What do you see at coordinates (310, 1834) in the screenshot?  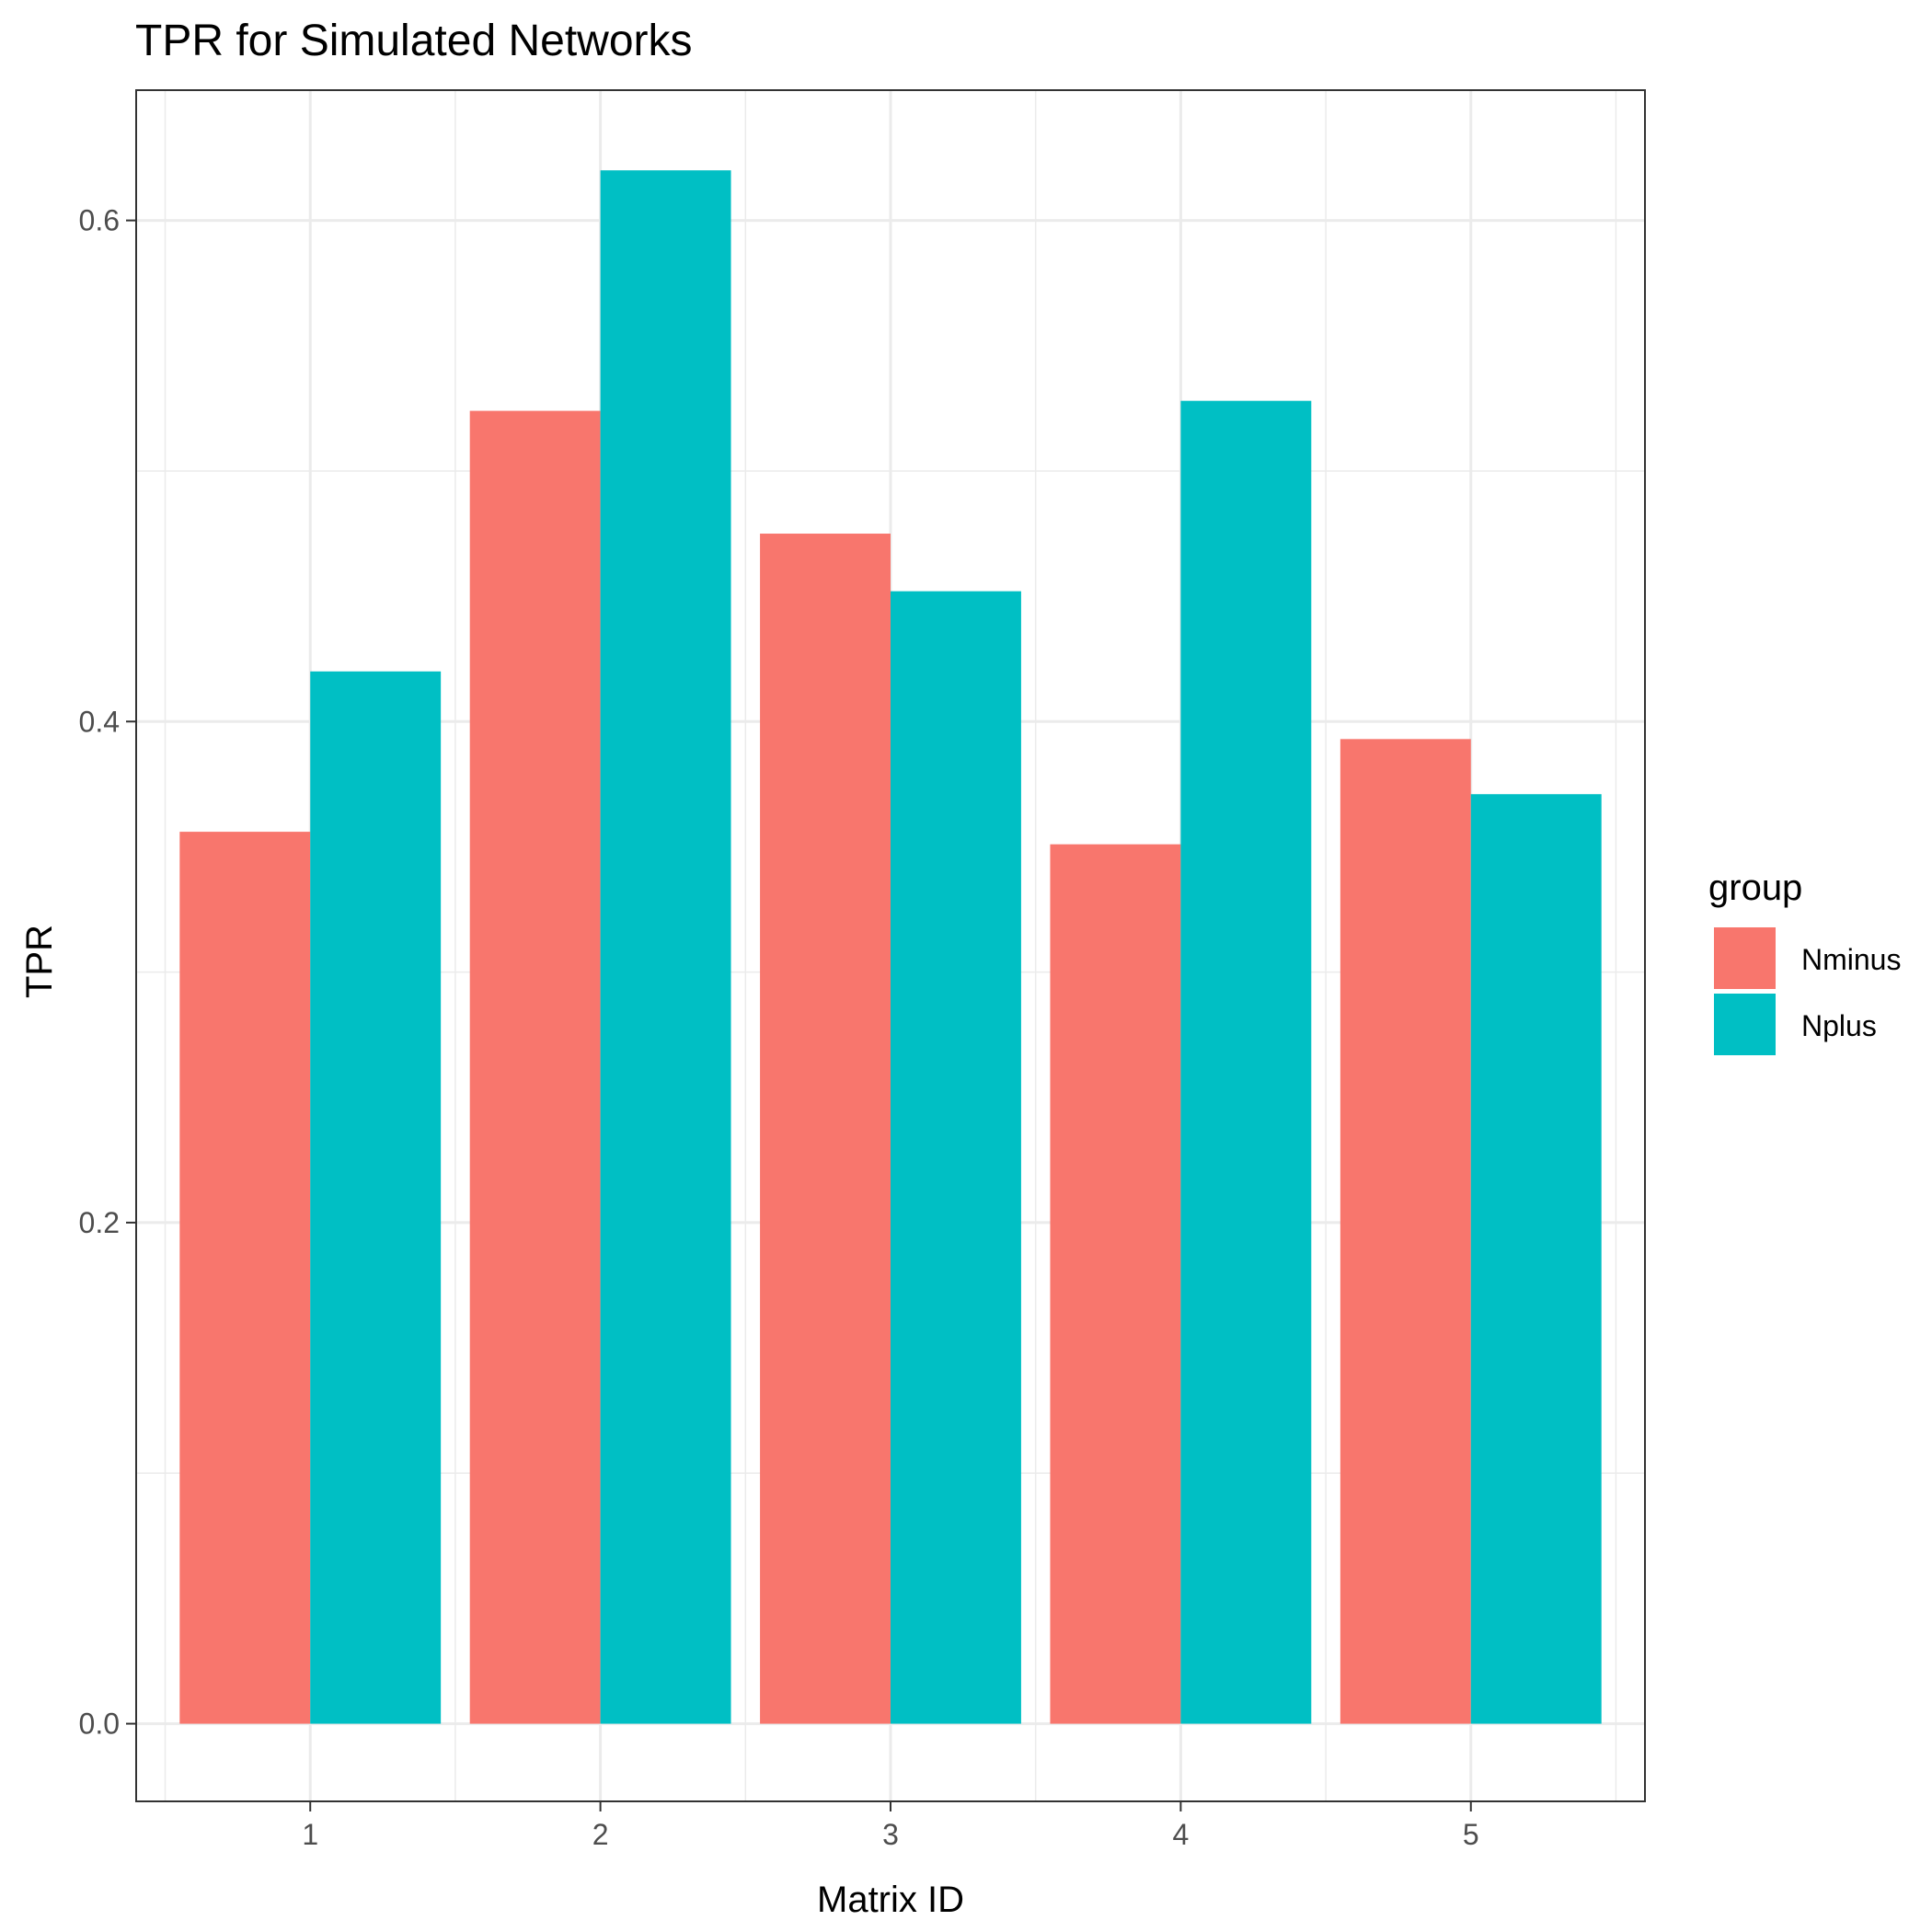 I see `x-tick-label: 1` at bounding box center [310, 1834].